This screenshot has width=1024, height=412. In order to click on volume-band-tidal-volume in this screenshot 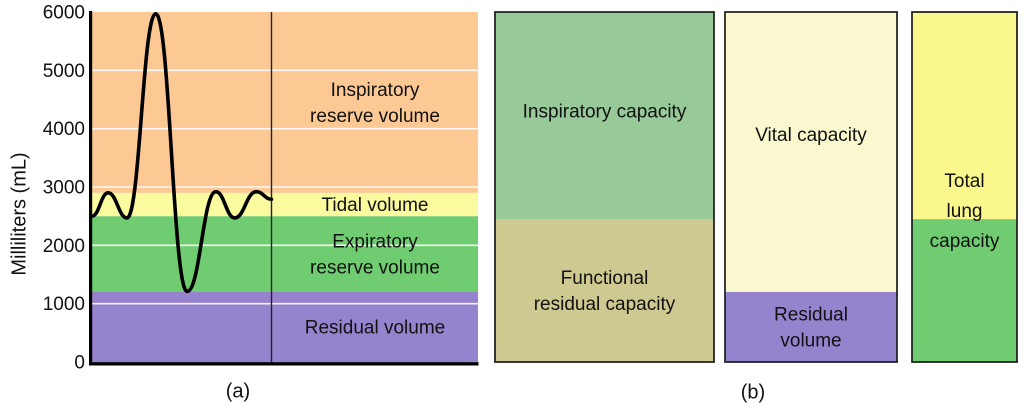, I will do `click(285, 204)`.